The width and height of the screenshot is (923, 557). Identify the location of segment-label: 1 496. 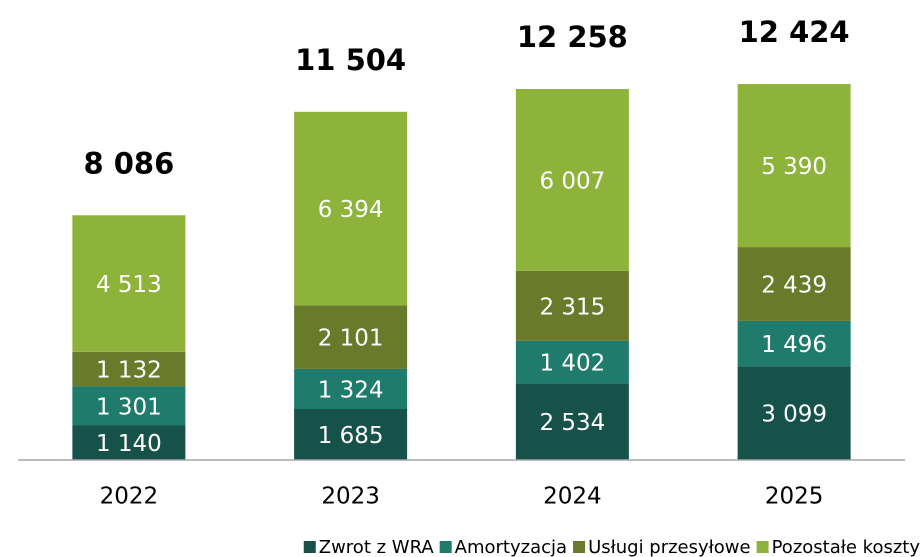
(794, 345).